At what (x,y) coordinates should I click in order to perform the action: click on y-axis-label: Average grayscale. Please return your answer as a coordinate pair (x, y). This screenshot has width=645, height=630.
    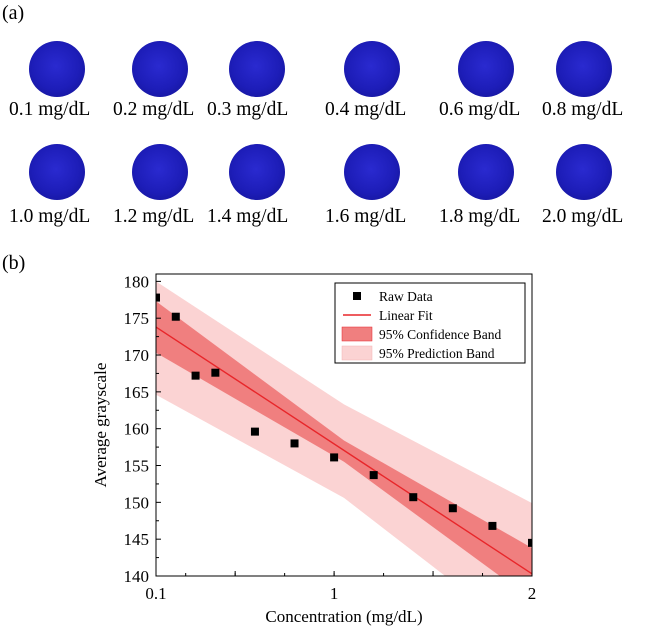
    Looking at the image, I should click on (100, 425).